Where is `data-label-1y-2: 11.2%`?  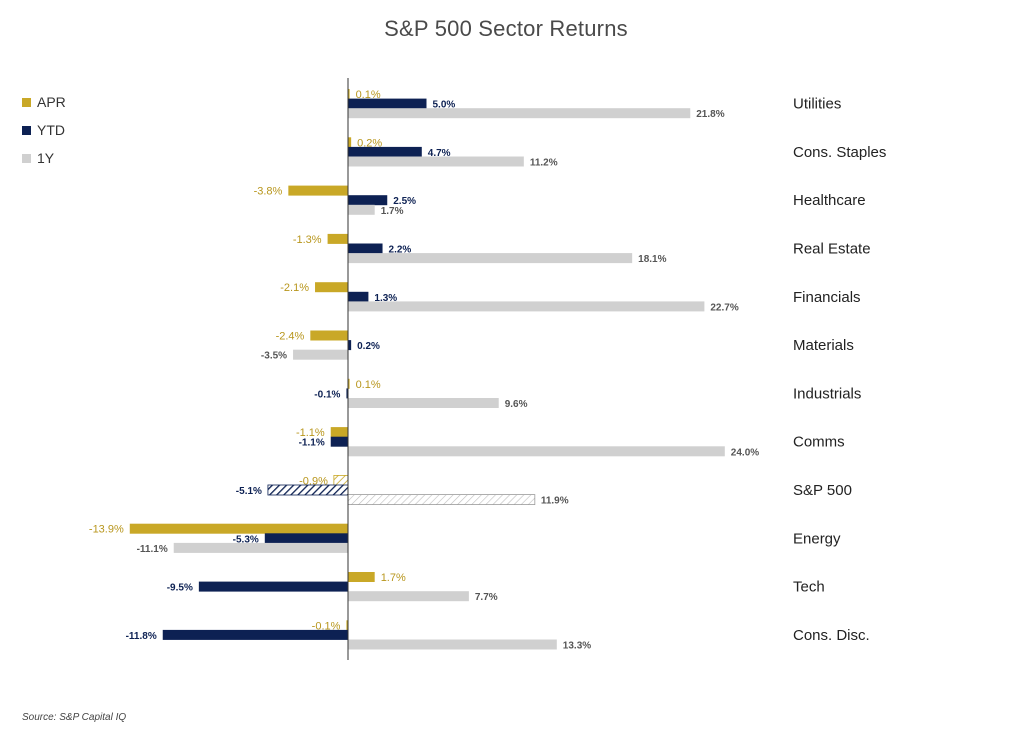 data-label-1y-2: 11.2% is located at coordinates (544, 163).